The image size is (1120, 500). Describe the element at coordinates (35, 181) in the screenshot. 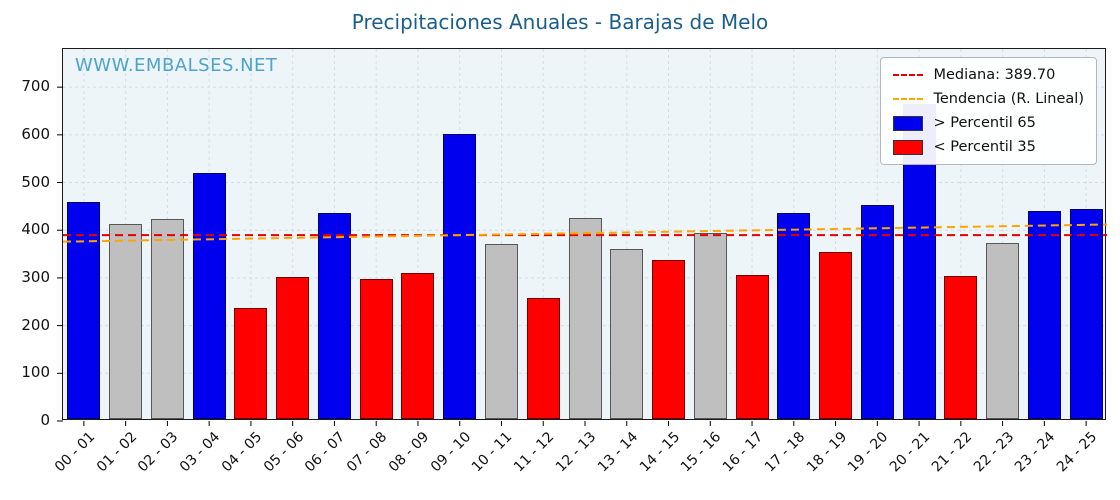

I see `y-tick-label: 500` at that location.